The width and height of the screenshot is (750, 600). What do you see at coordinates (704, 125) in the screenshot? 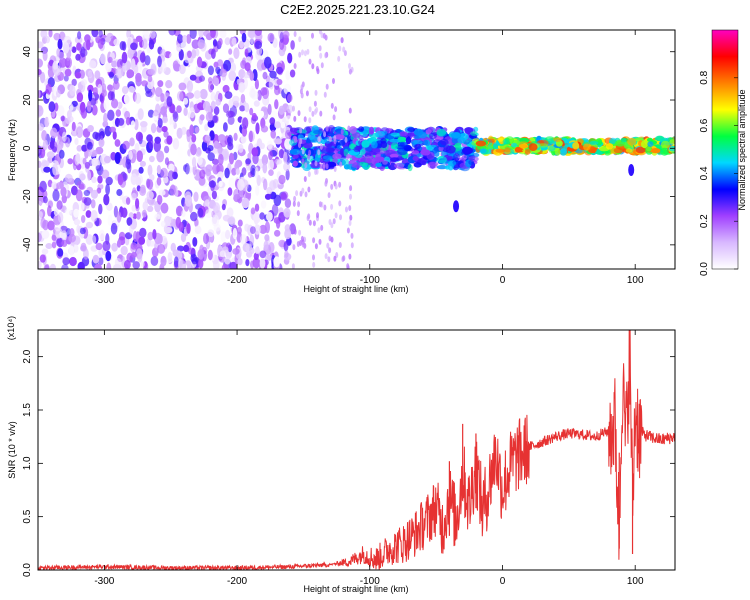
I see `colorbar-tick-label: 0.6` at bounding box center [704, 125].